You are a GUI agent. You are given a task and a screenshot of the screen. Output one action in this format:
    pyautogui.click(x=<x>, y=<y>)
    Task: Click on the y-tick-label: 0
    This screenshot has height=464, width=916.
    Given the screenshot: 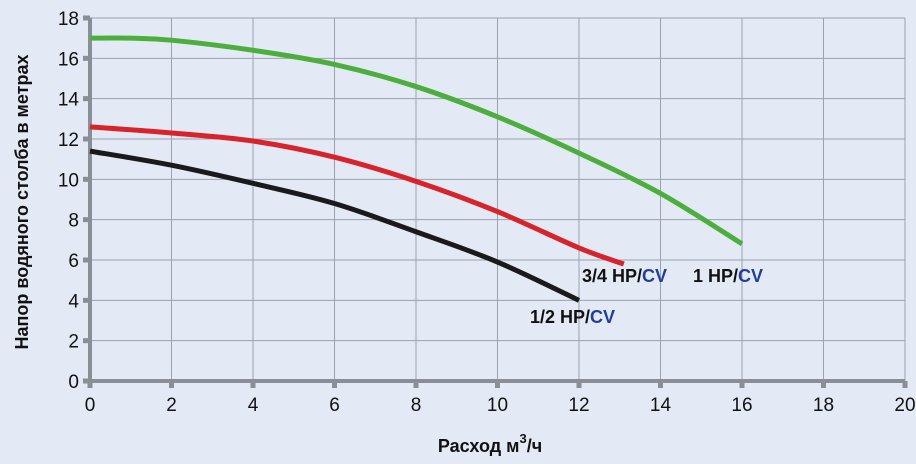 What is the action you would take?
    pyautogui.click(x=73, y=382)
    